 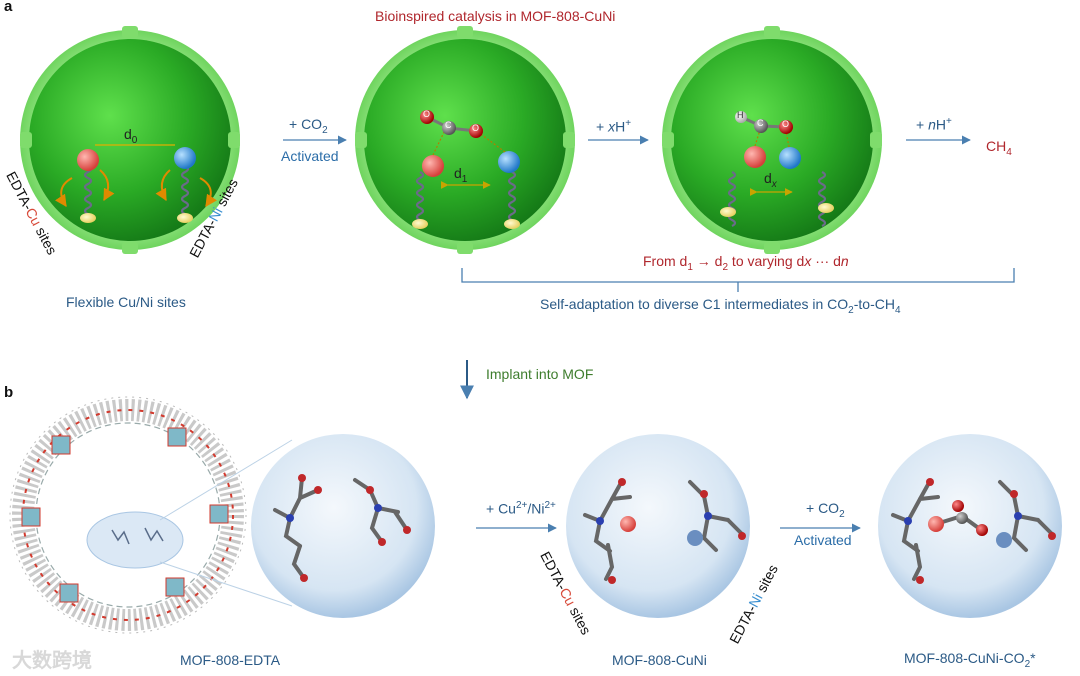 What do you see at coordinates (614, 126) in the screenshot?
I see `step-a2-h: + xH+` at bounding box center [614, 126].